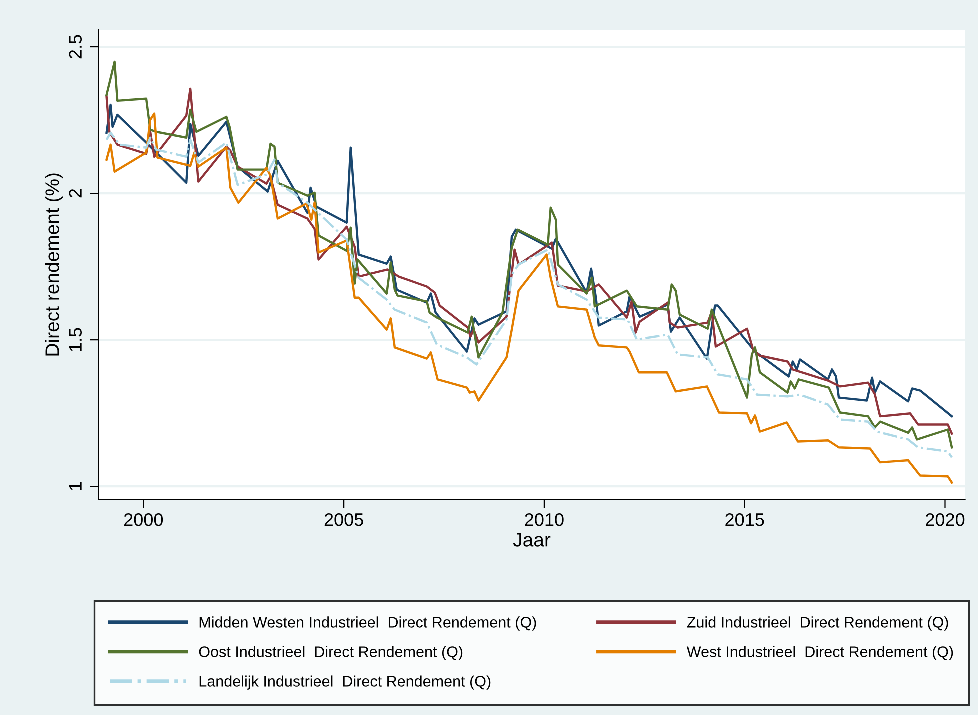 The width and height of the screenshot is (978, 715). Describe the element at coordinates (331, 653) in the screenshot. I see `legend-label: Oost Industrieel Direct Rendement (Q)` at that location.